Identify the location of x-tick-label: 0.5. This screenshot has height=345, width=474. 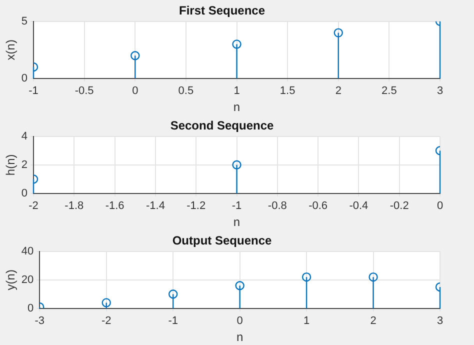
(186, 91).